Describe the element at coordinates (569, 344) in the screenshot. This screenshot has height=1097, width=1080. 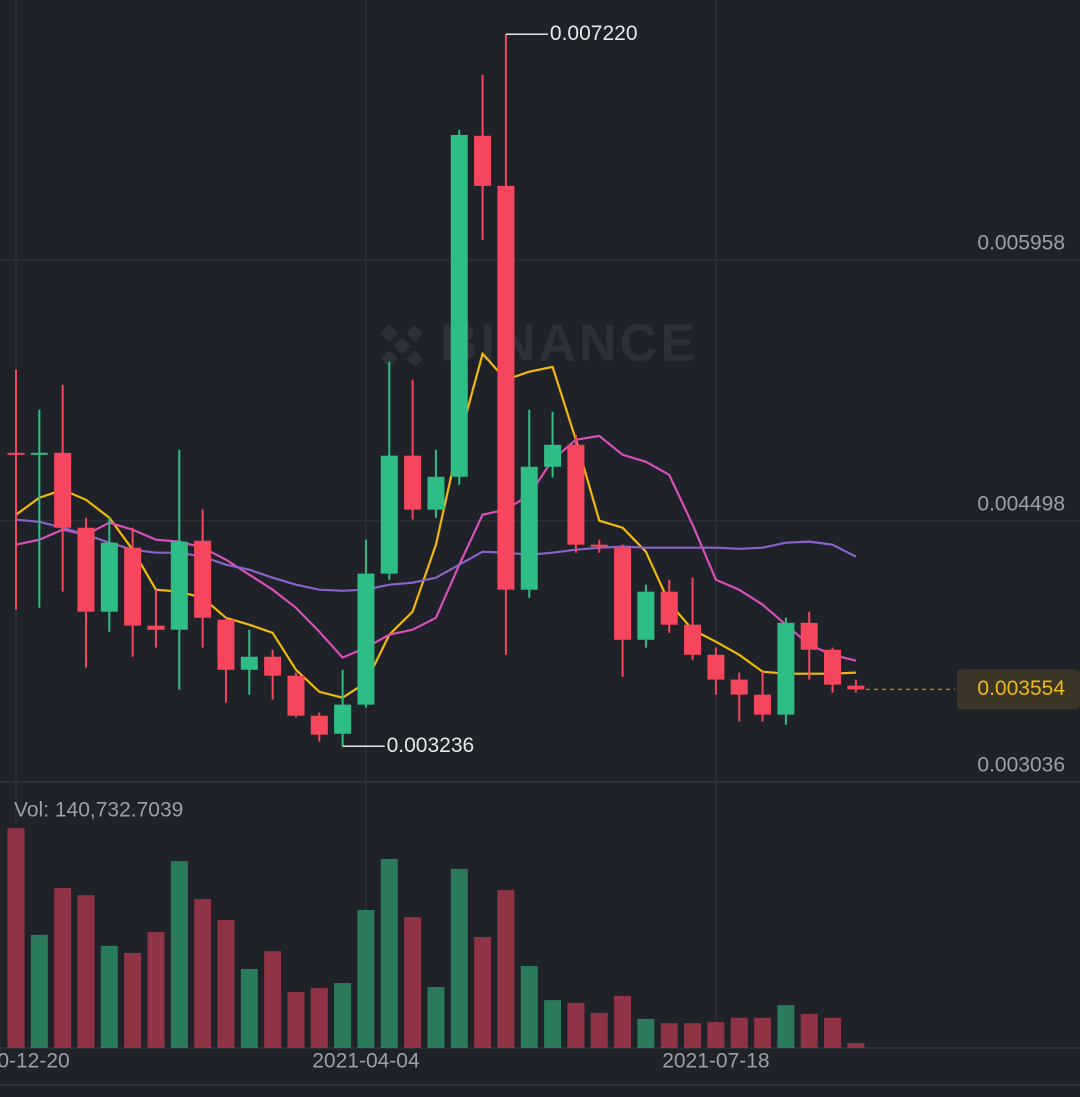
I see `watermark-text: BINANCE` at that location.